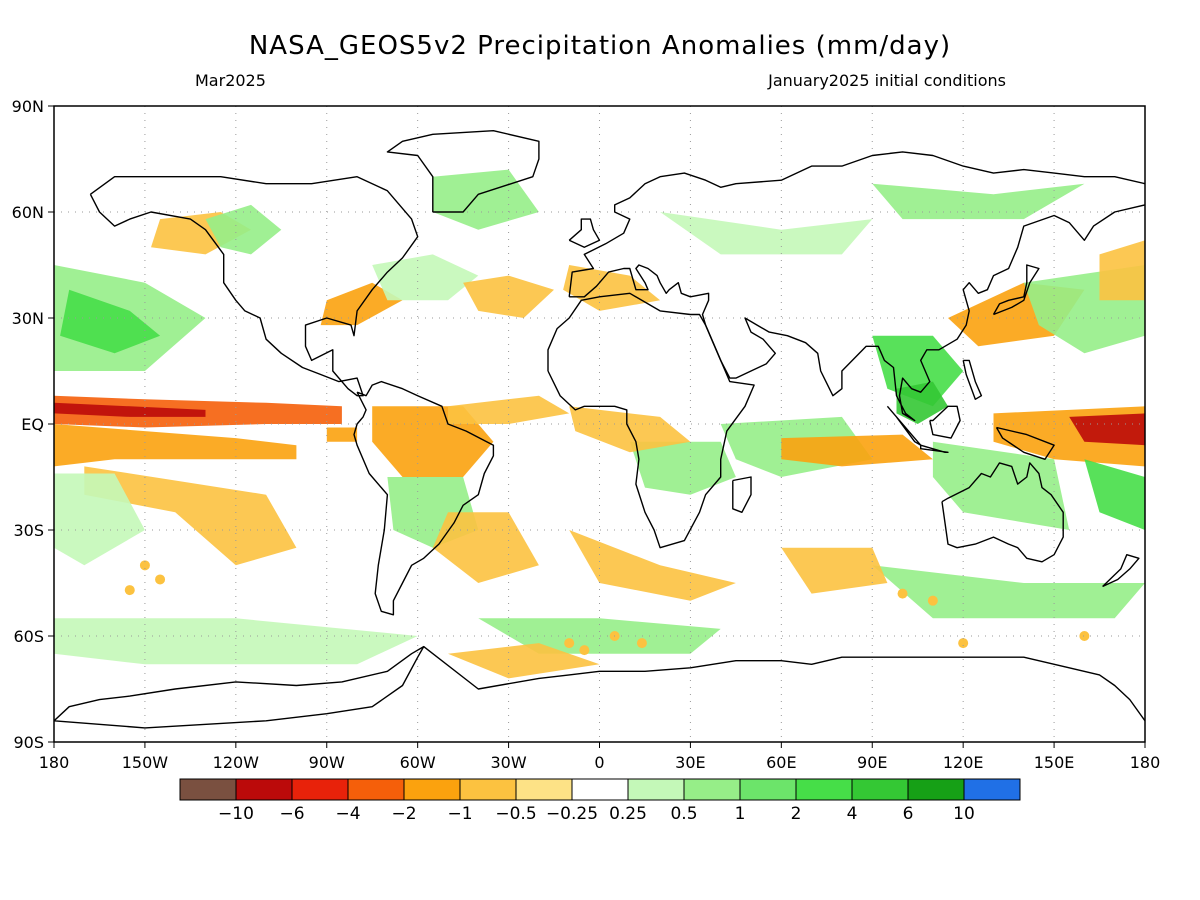 The width and height of the screenshot is (1200, 900). I want to click on colorbar-label: −6, so click(291, 814).